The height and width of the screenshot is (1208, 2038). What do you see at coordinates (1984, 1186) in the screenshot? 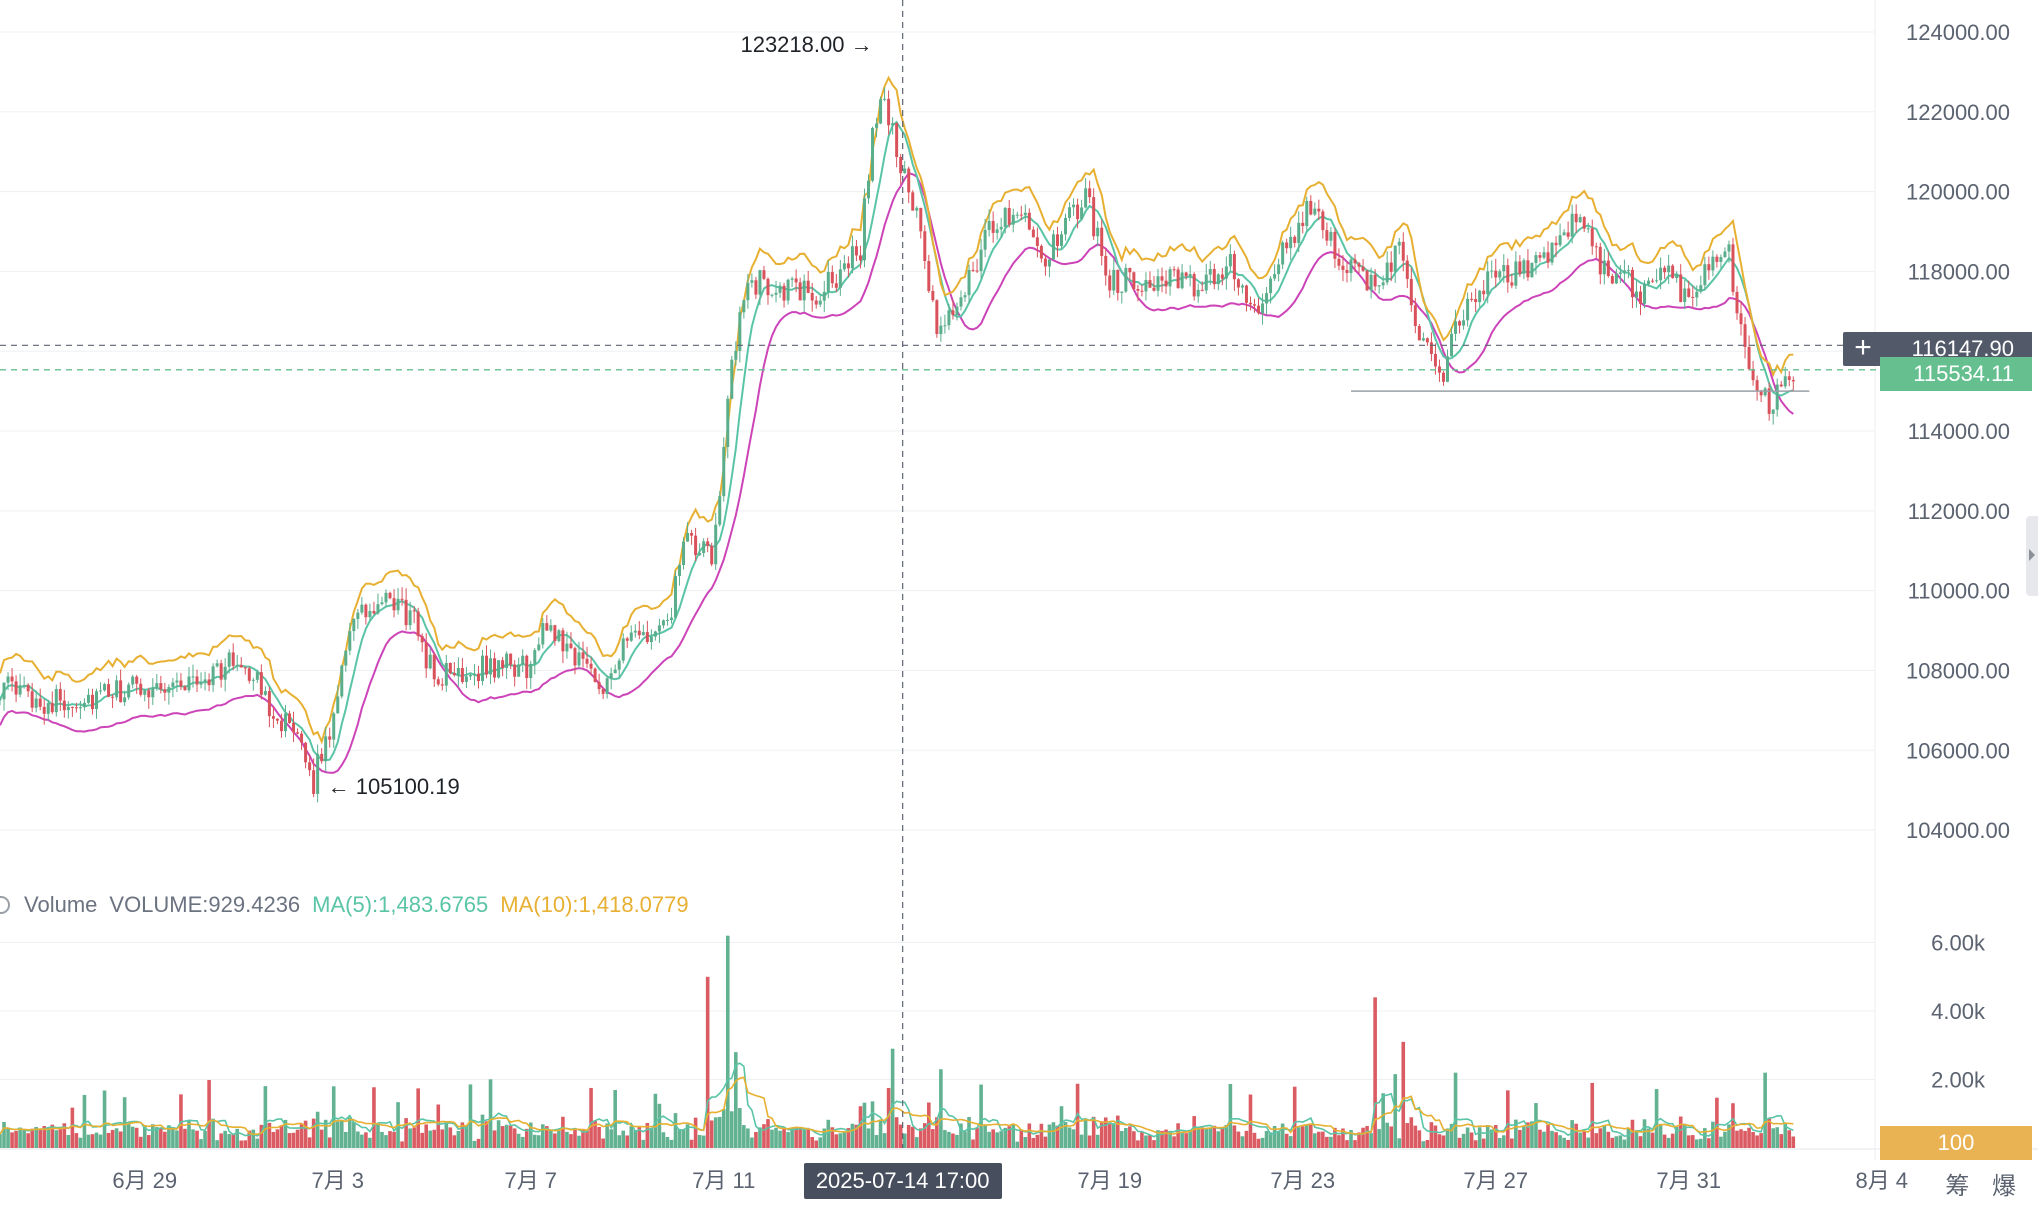
I see `corner-toolbar-text: 筹 爆` at bounding box center [1984, 1186].